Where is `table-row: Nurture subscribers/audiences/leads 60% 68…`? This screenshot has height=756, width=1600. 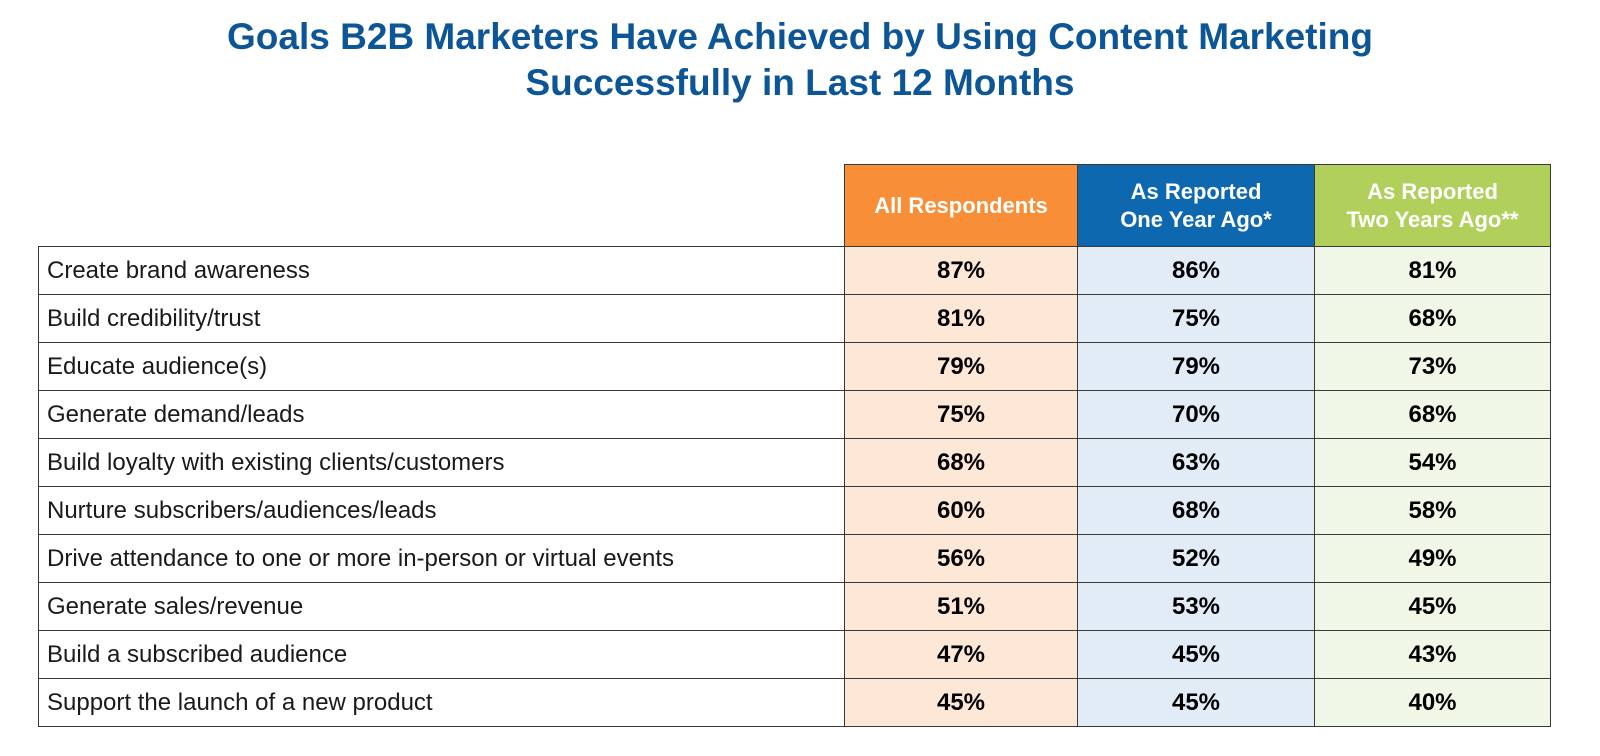 table-row: Nurture subscribers/audiences/leads 60% 68… is located at coordinates (794, 510).